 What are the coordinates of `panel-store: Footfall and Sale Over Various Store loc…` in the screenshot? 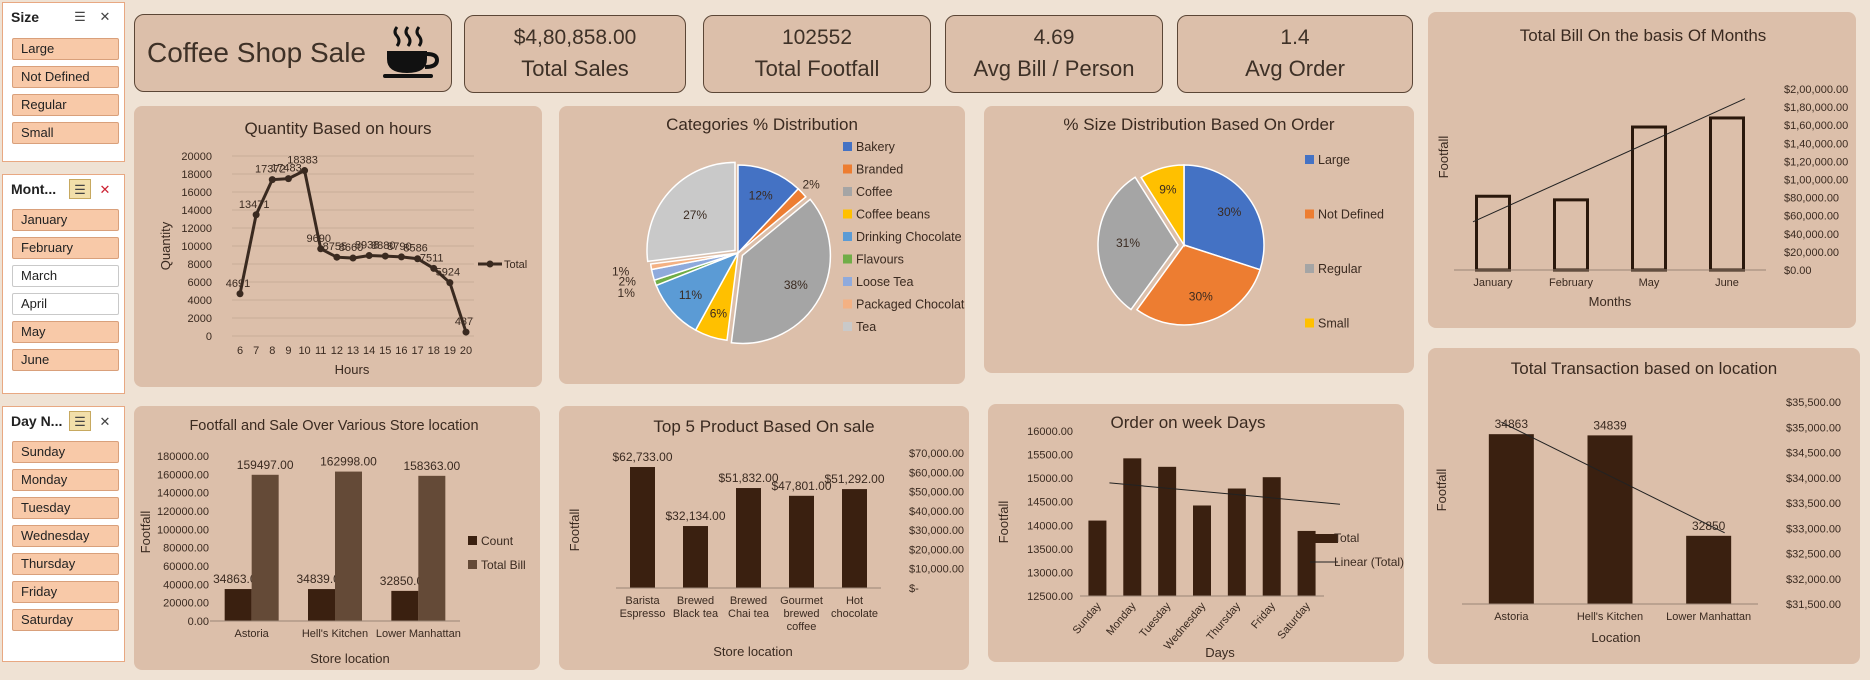 It's located at (337, 538).